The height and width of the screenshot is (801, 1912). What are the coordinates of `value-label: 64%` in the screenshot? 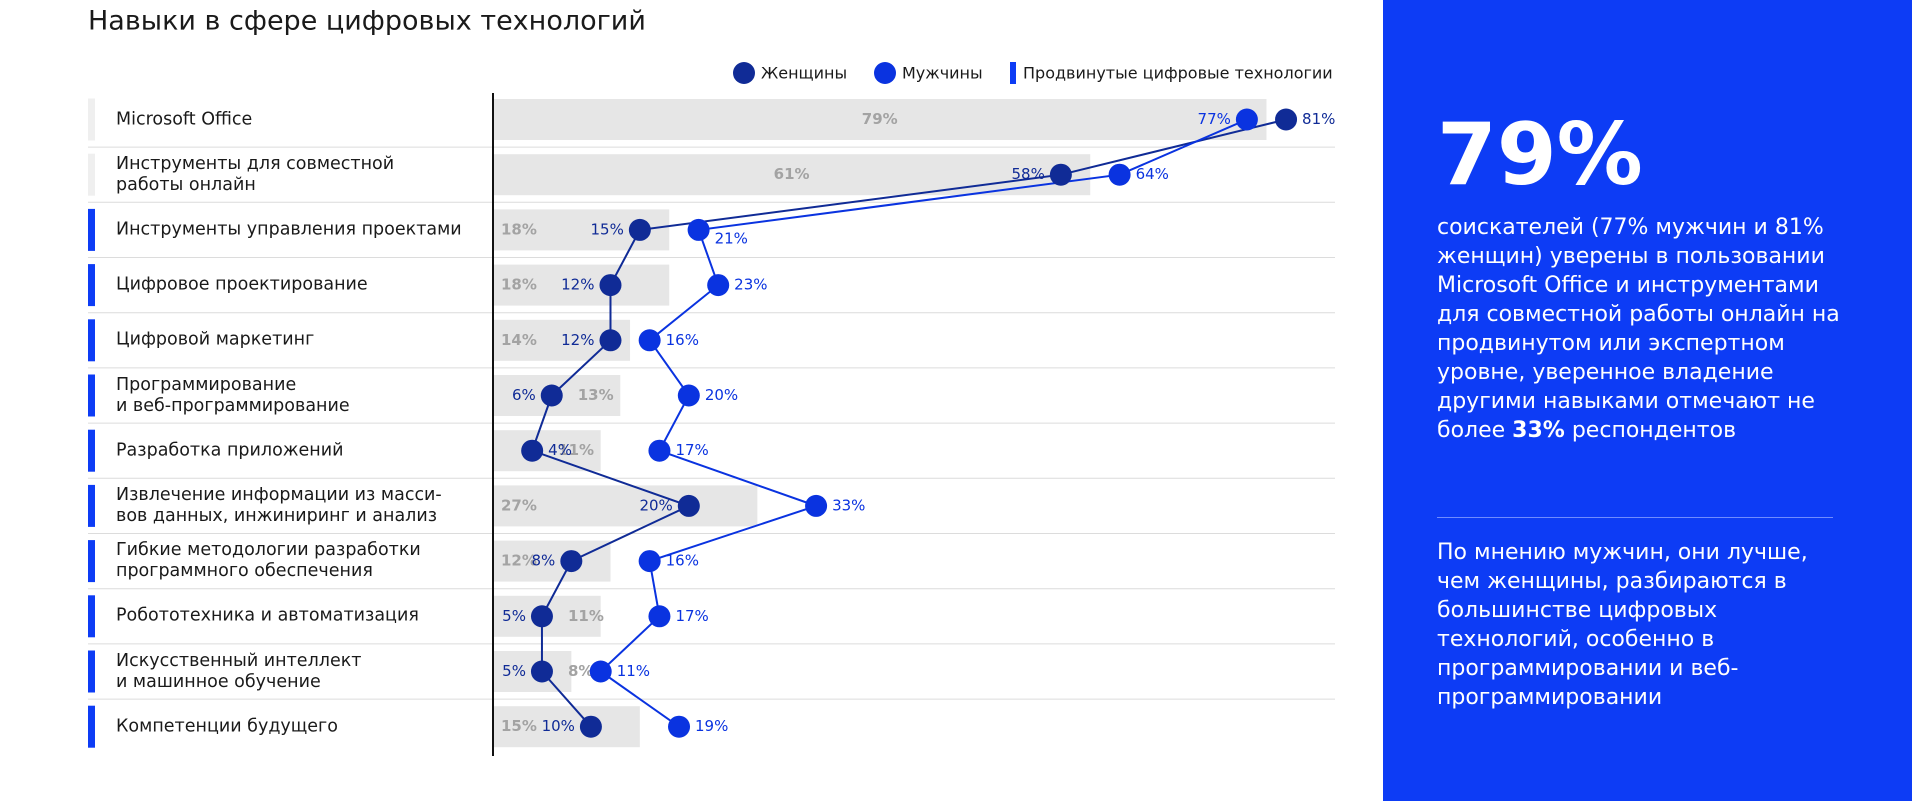 It's located at (1152, 174).